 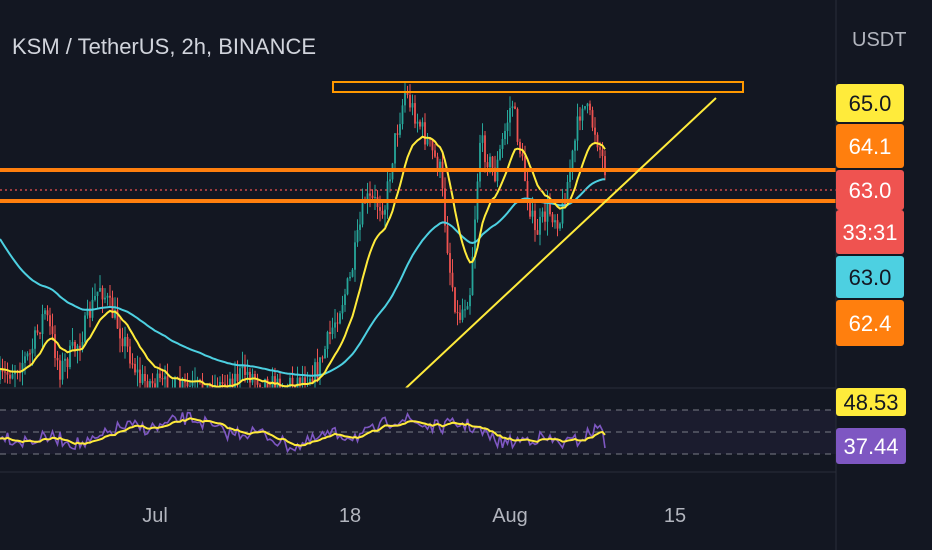 I want to click on price-label-text: 62.4, so click(x=870, y=323).